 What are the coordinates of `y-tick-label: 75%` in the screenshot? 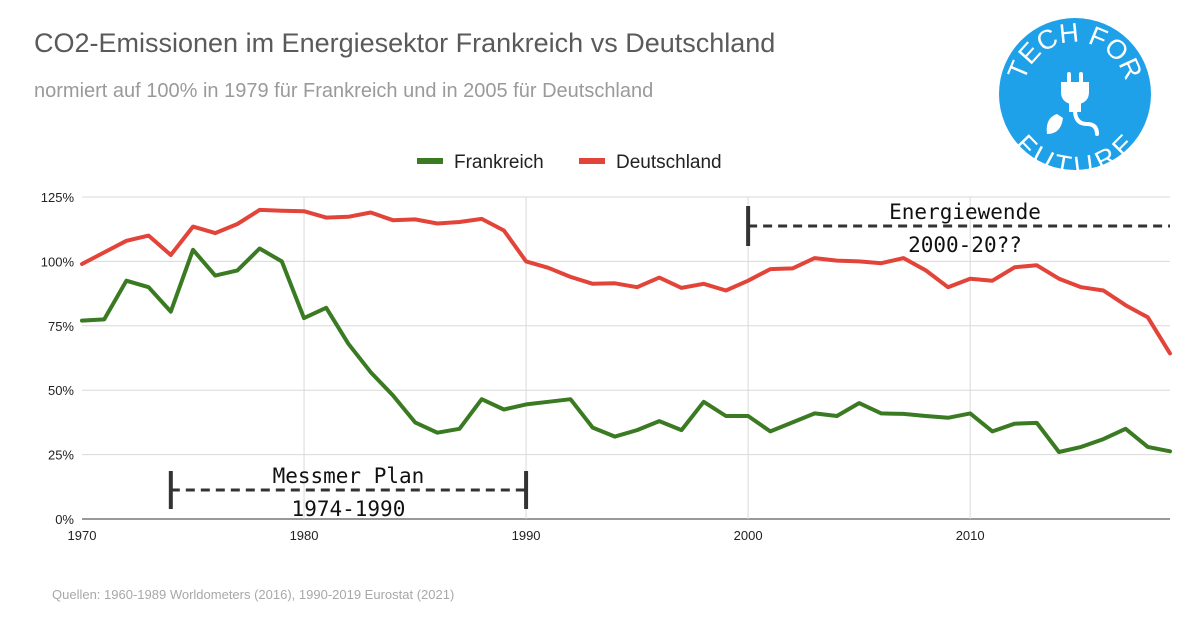 It's located at (61, 326).